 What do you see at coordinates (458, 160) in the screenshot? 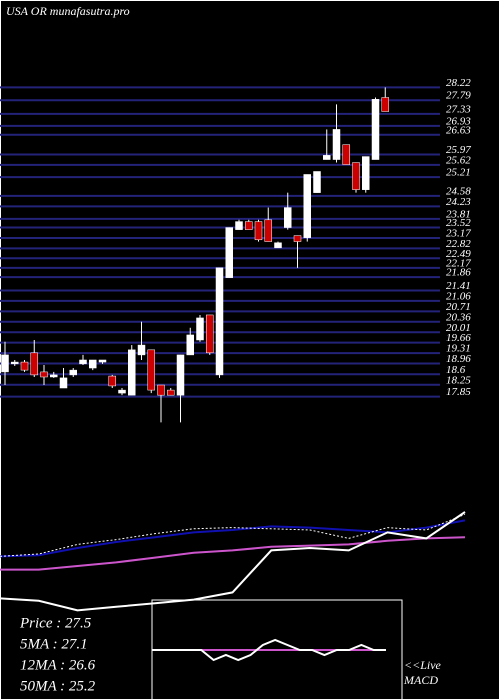
I see `y-tick-label: 25.62` at bounding box center [458, 160].